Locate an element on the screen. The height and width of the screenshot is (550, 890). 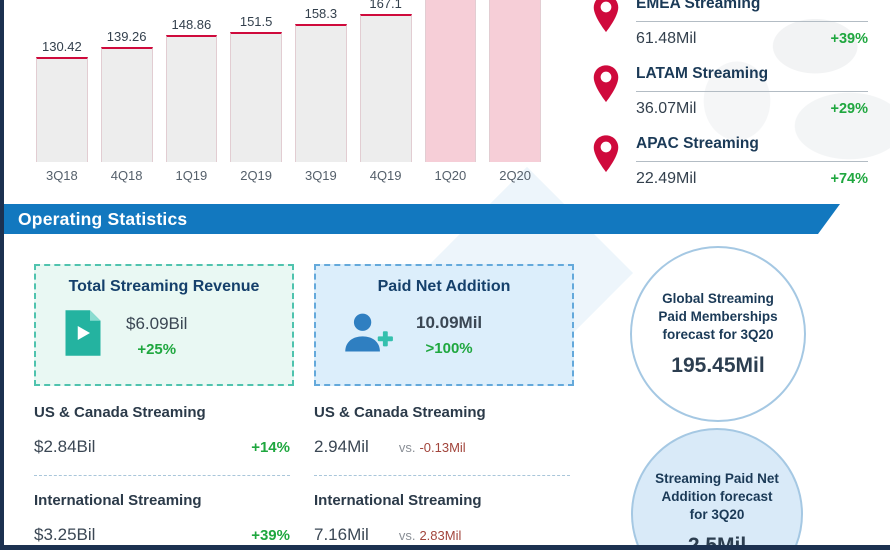
region-row: 36.07Mil +29% is located at coordinates (752, 111).